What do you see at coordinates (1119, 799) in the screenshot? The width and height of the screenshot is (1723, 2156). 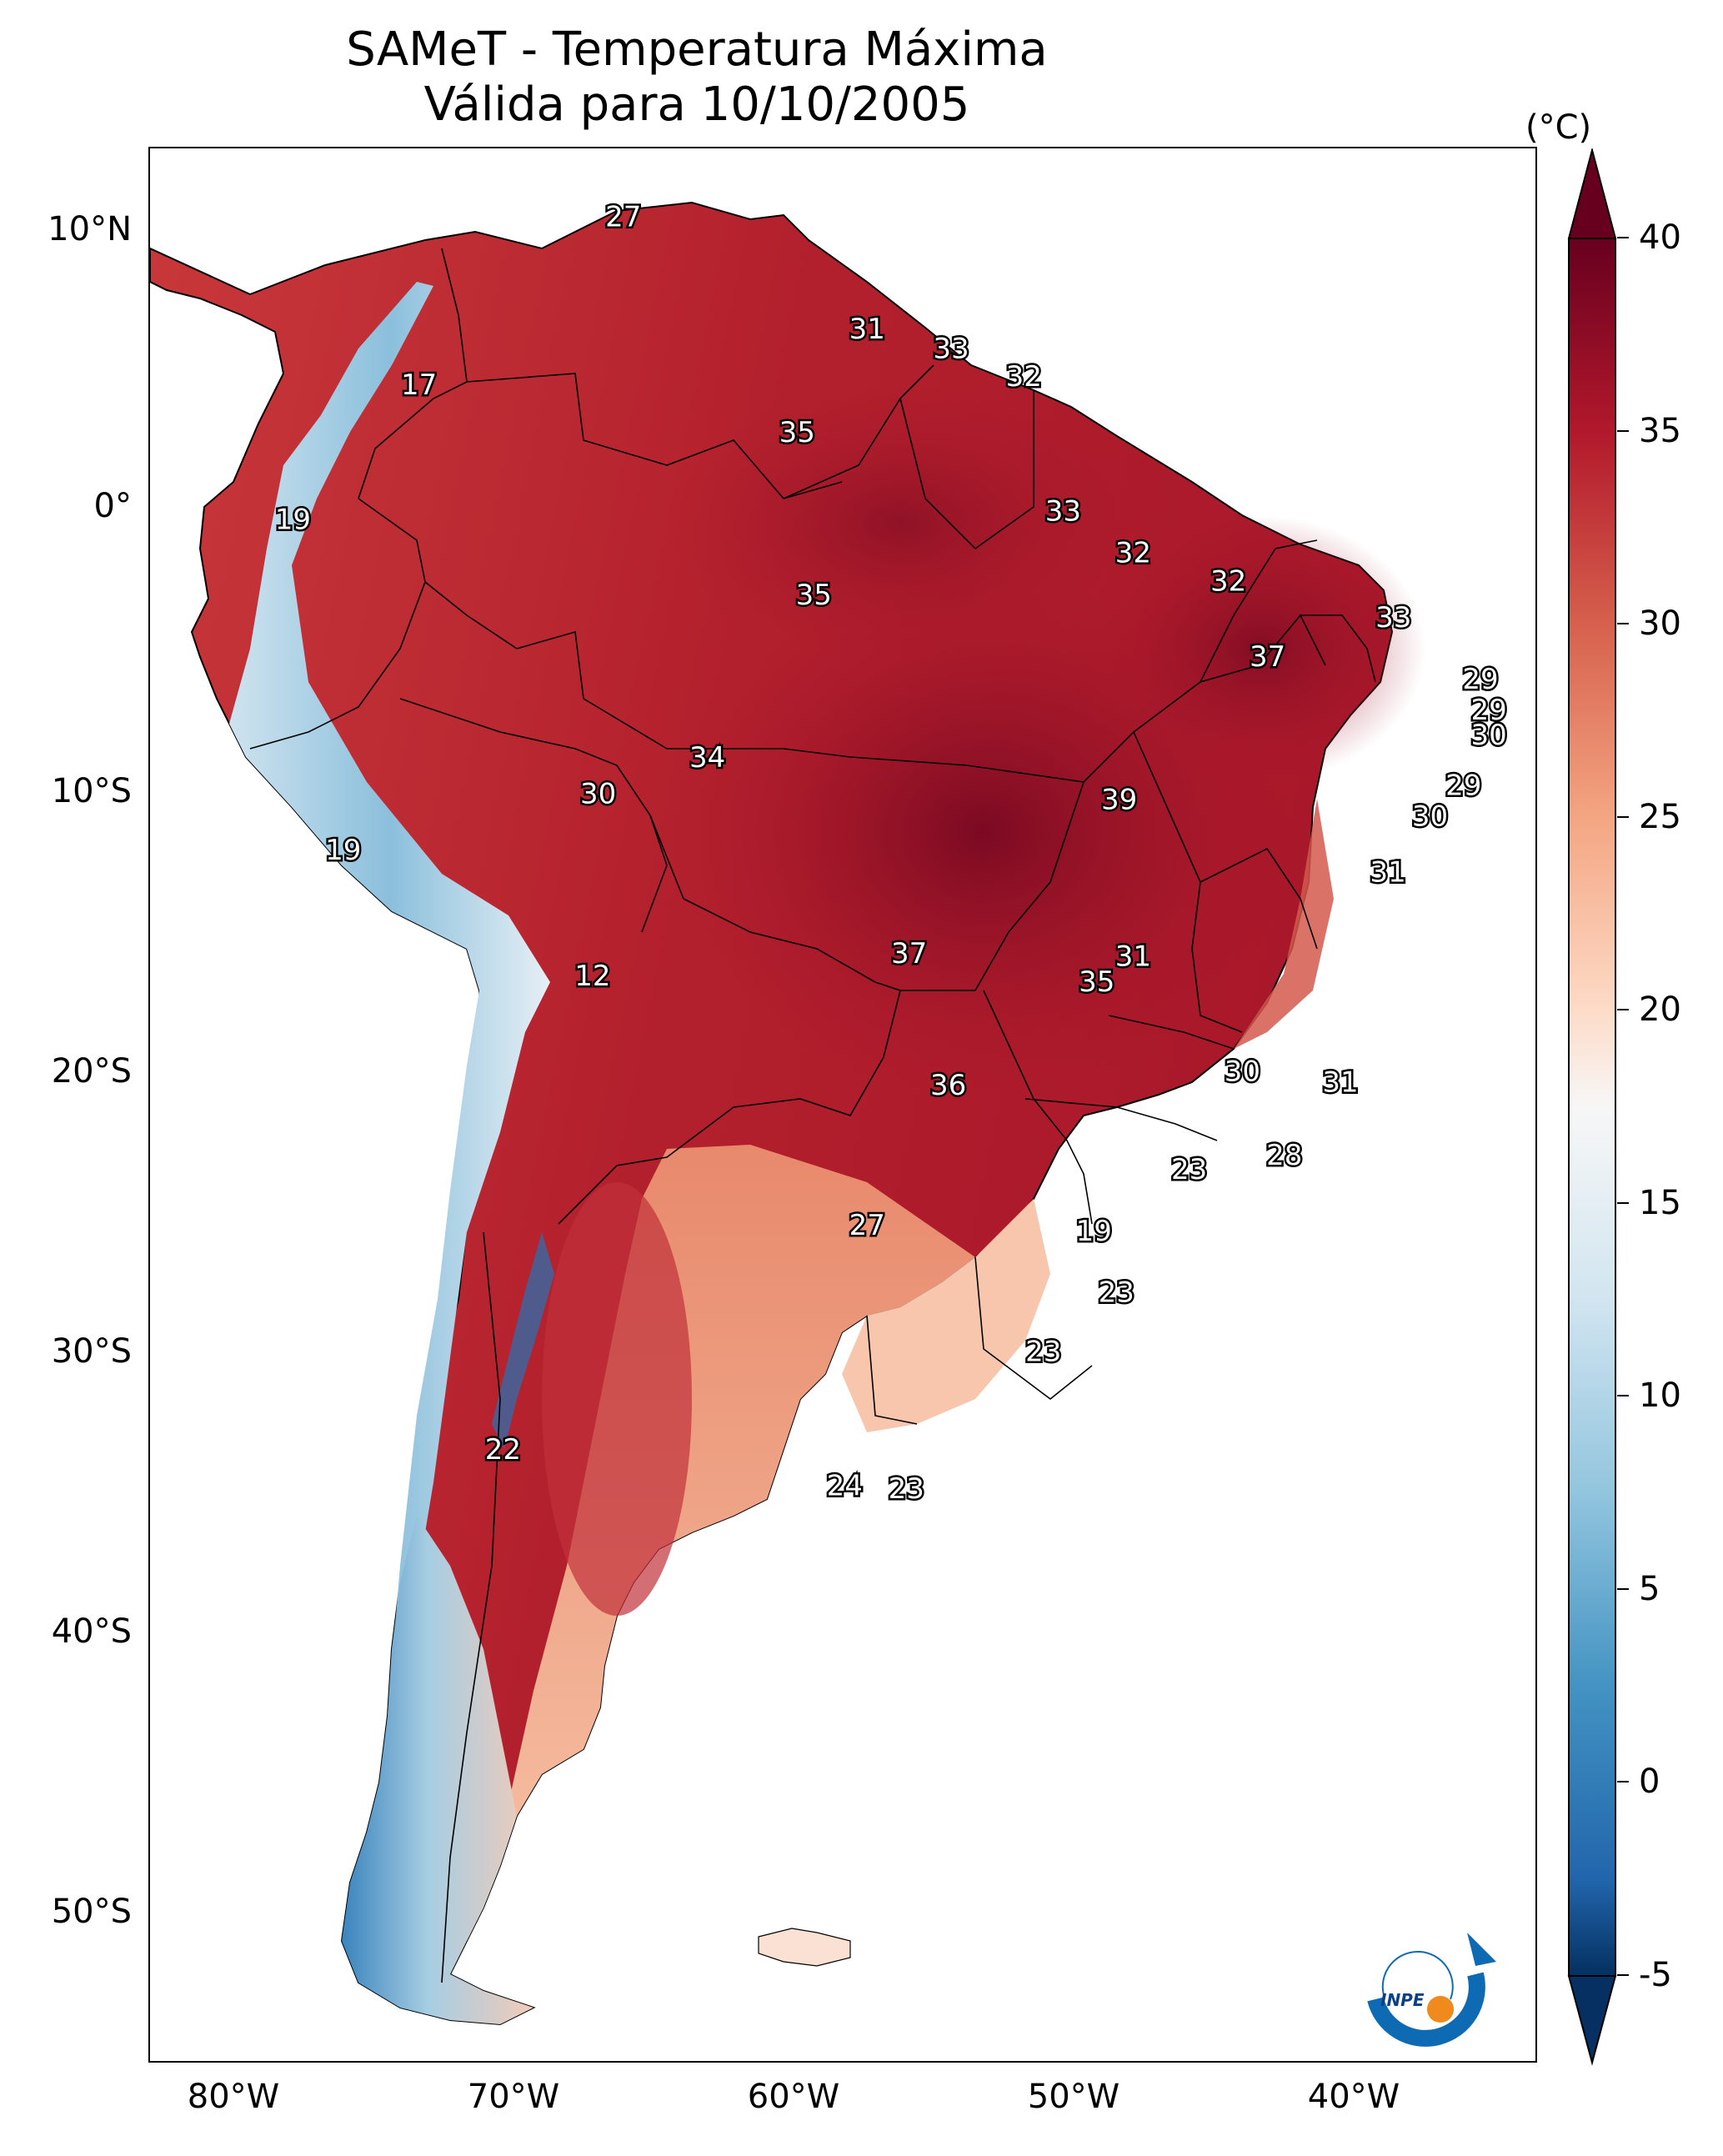 I see `temperature-value-label: 39` at bounding box center [1119, 799].